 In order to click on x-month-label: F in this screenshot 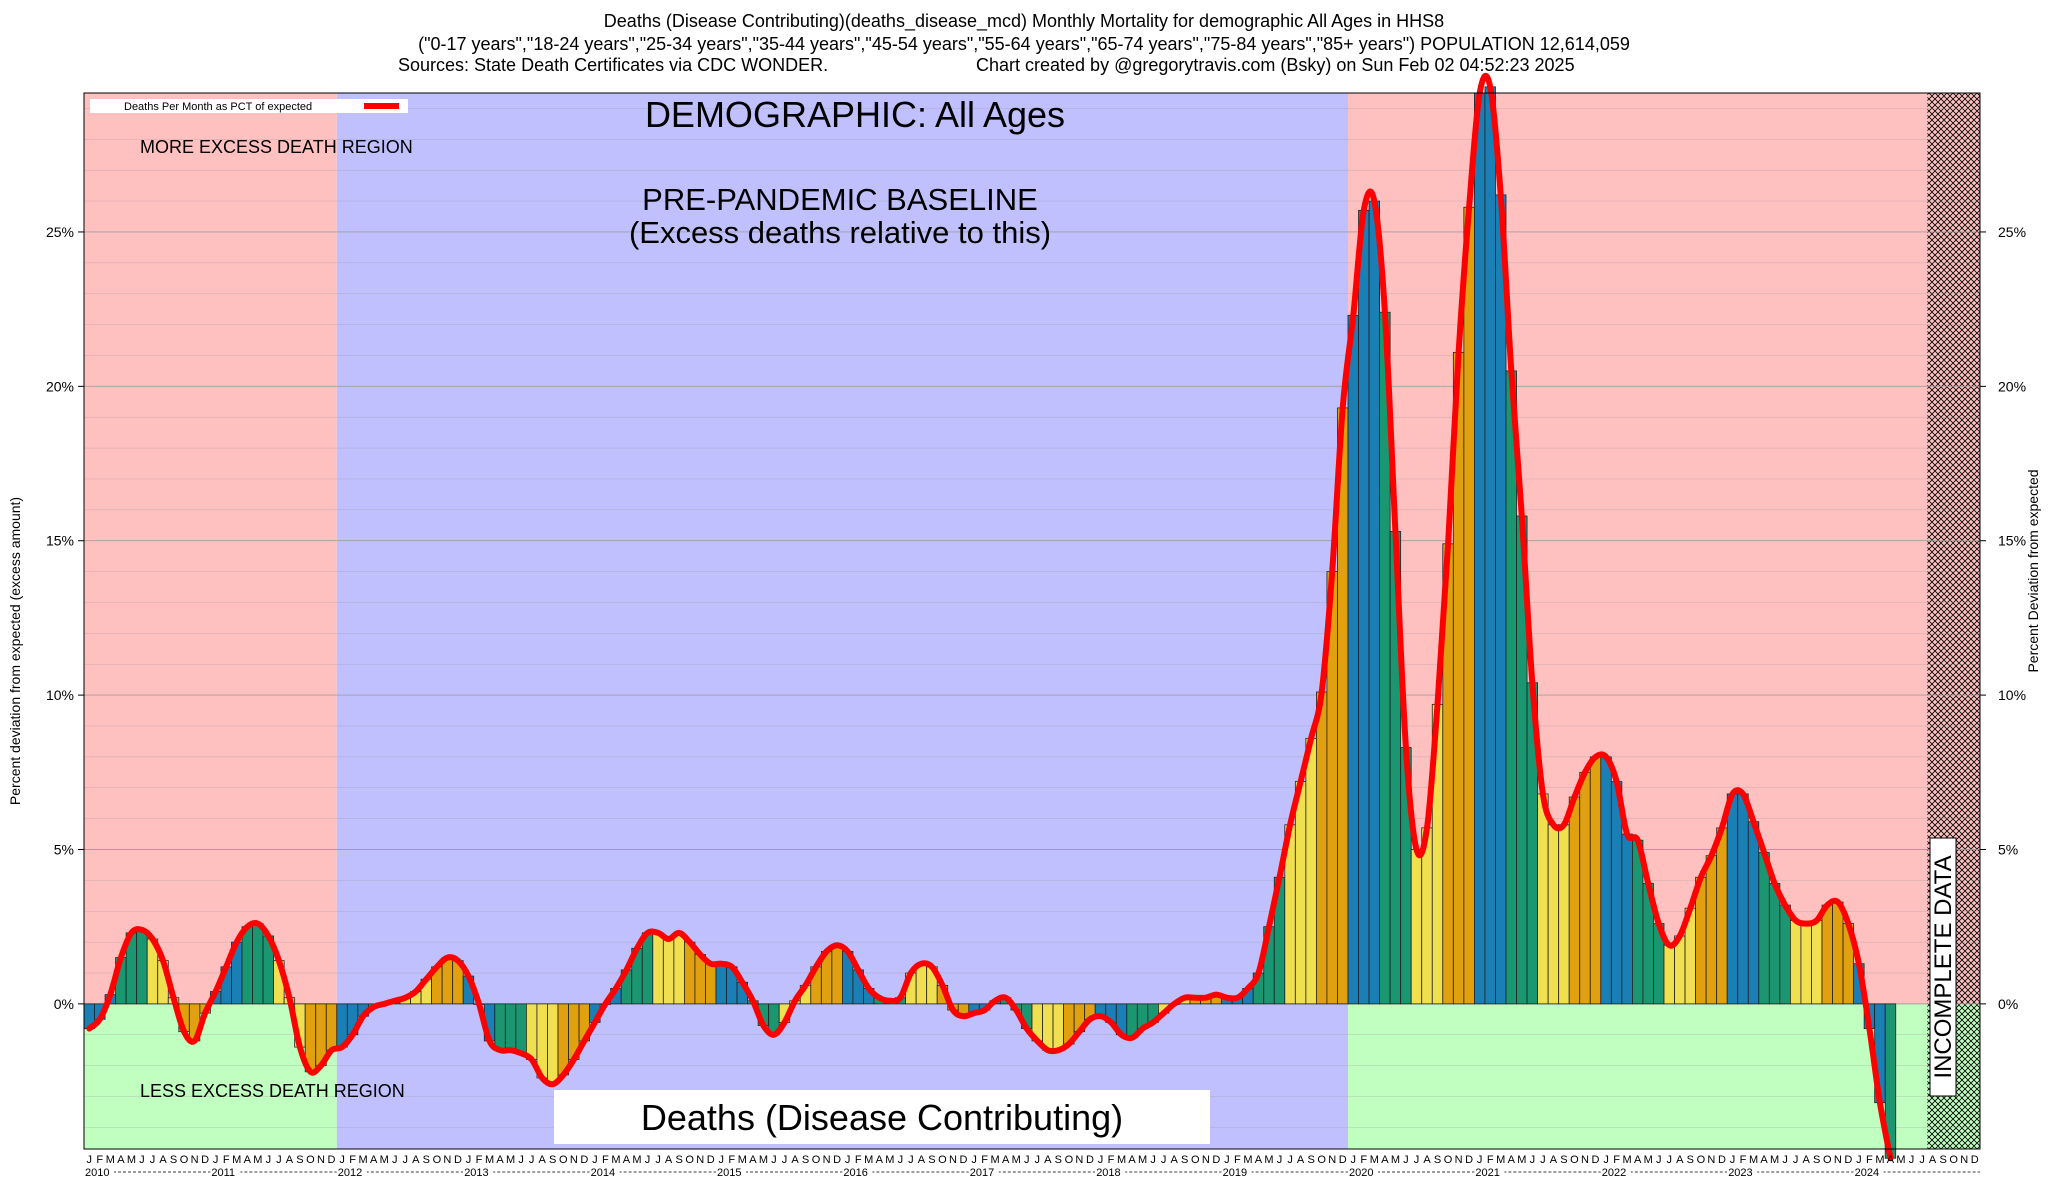, I will do `click(731, 1160)`.